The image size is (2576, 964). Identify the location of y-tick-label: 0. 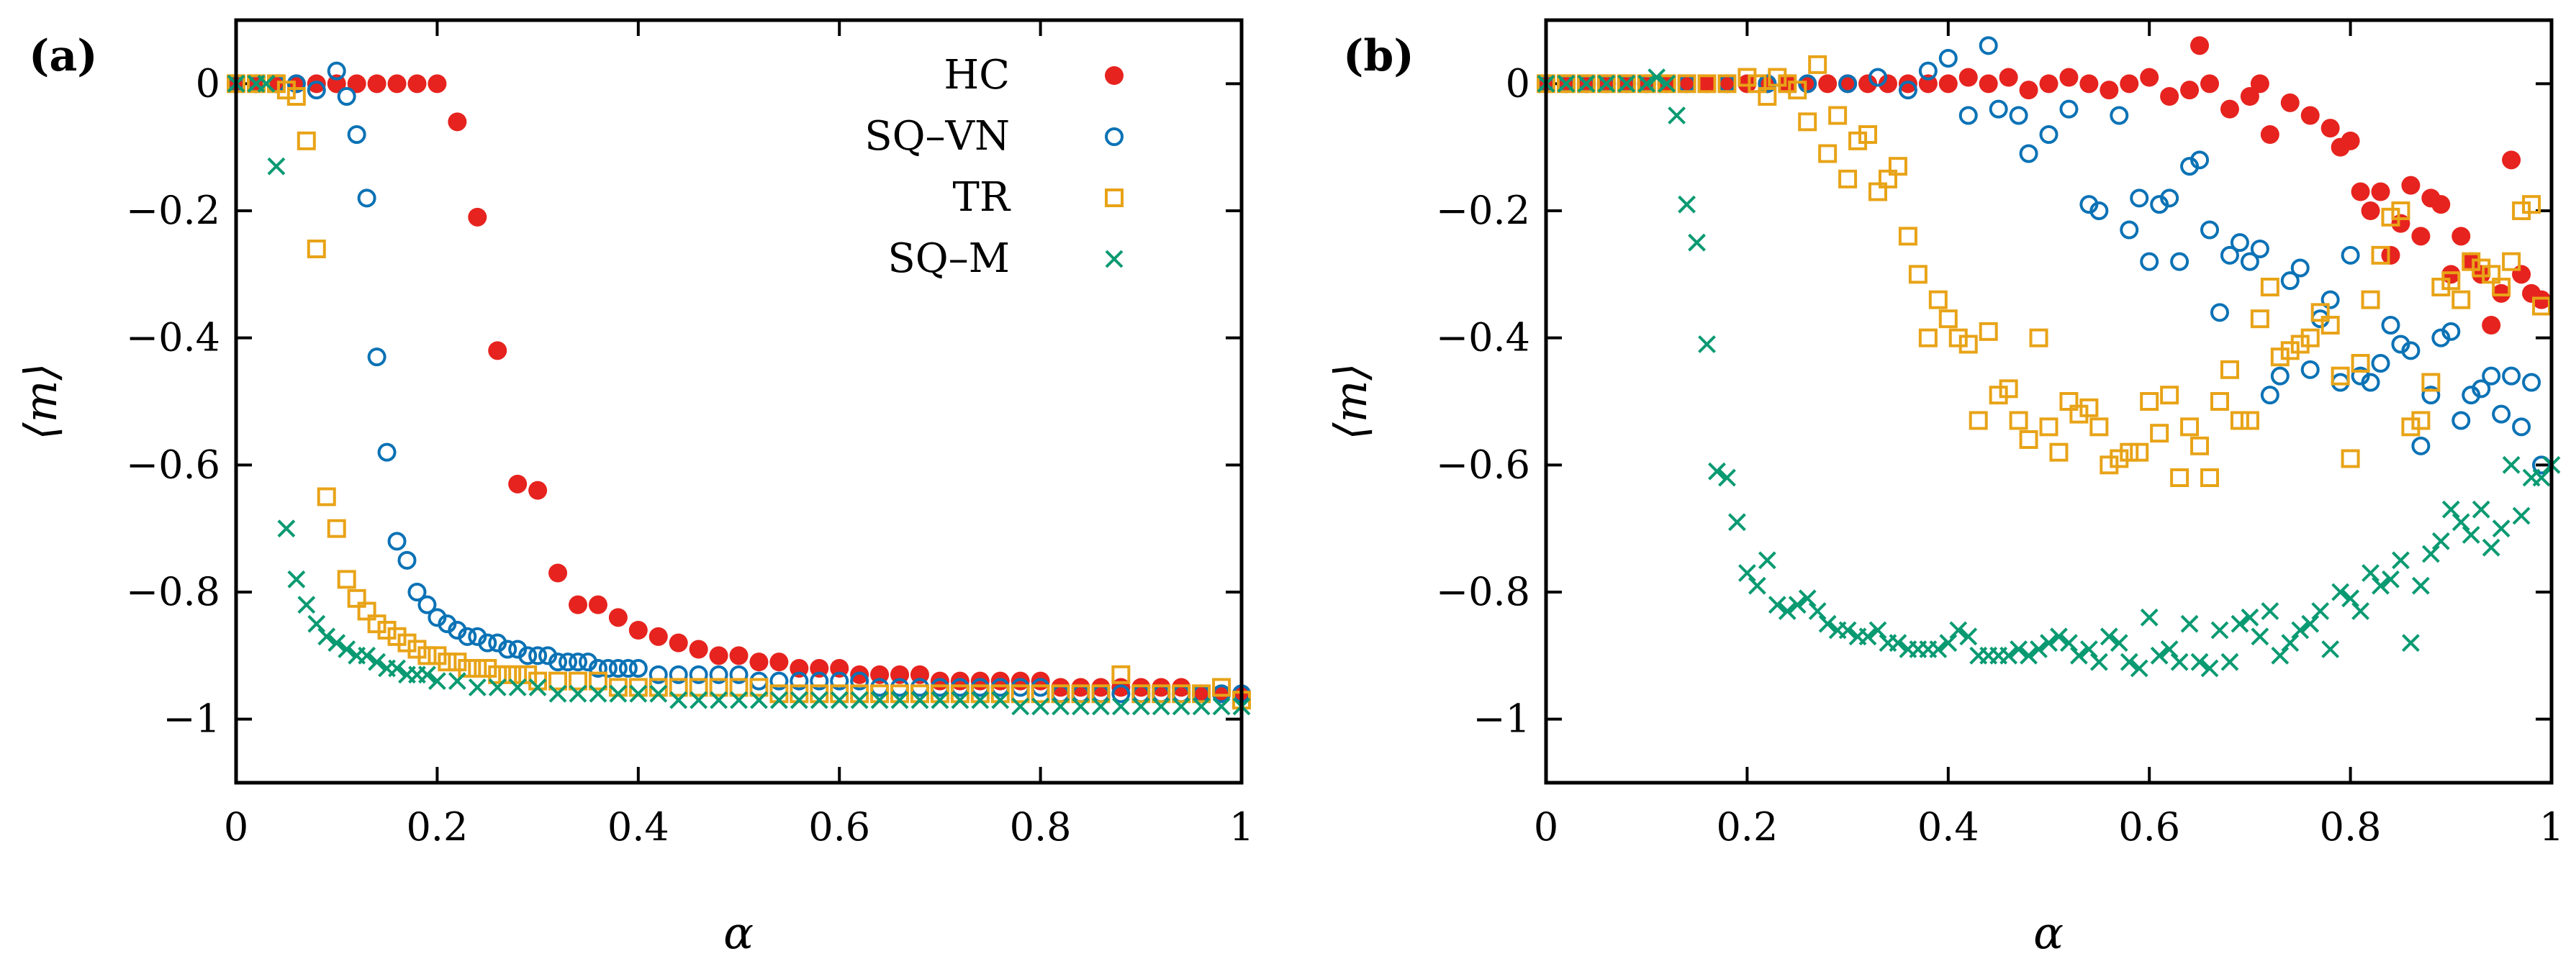
(208, 83).